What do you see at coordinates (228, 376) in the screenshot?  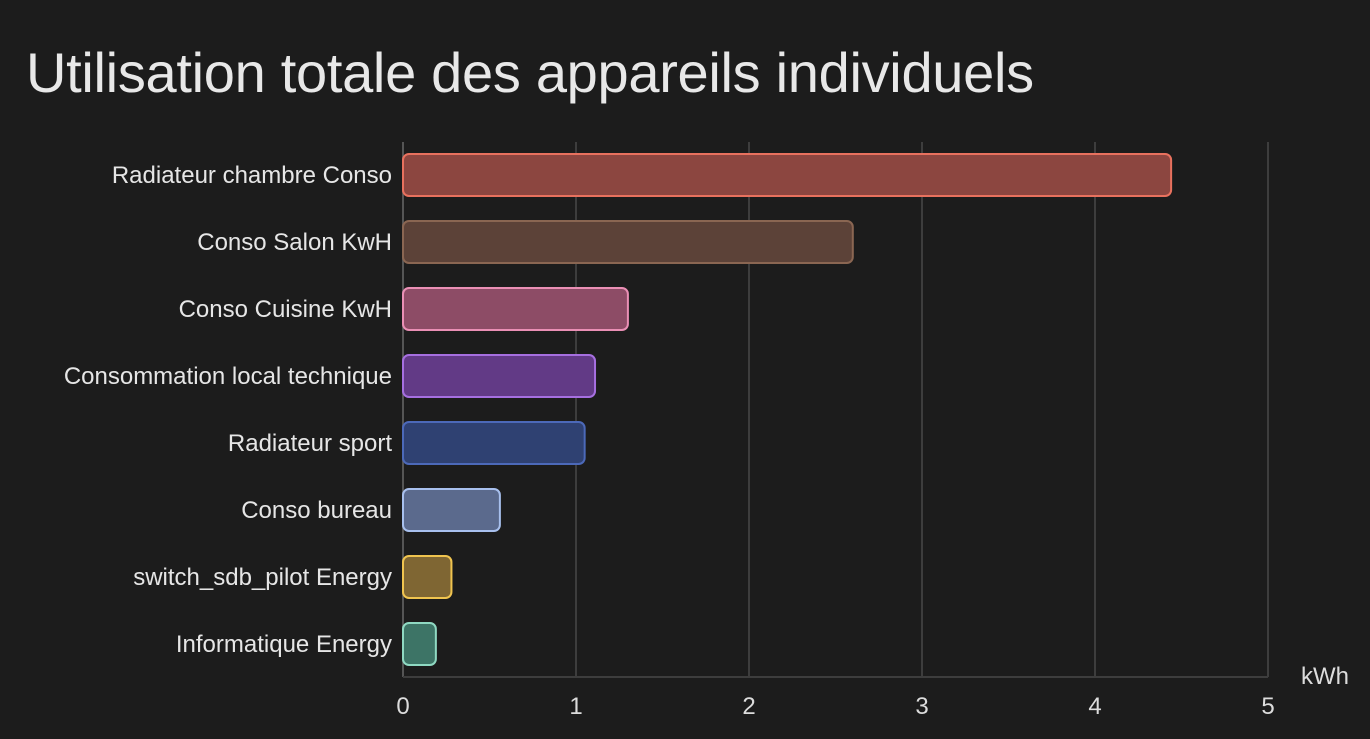 I see `category-label: Consommation local technique` at bounding box center [228, 376].